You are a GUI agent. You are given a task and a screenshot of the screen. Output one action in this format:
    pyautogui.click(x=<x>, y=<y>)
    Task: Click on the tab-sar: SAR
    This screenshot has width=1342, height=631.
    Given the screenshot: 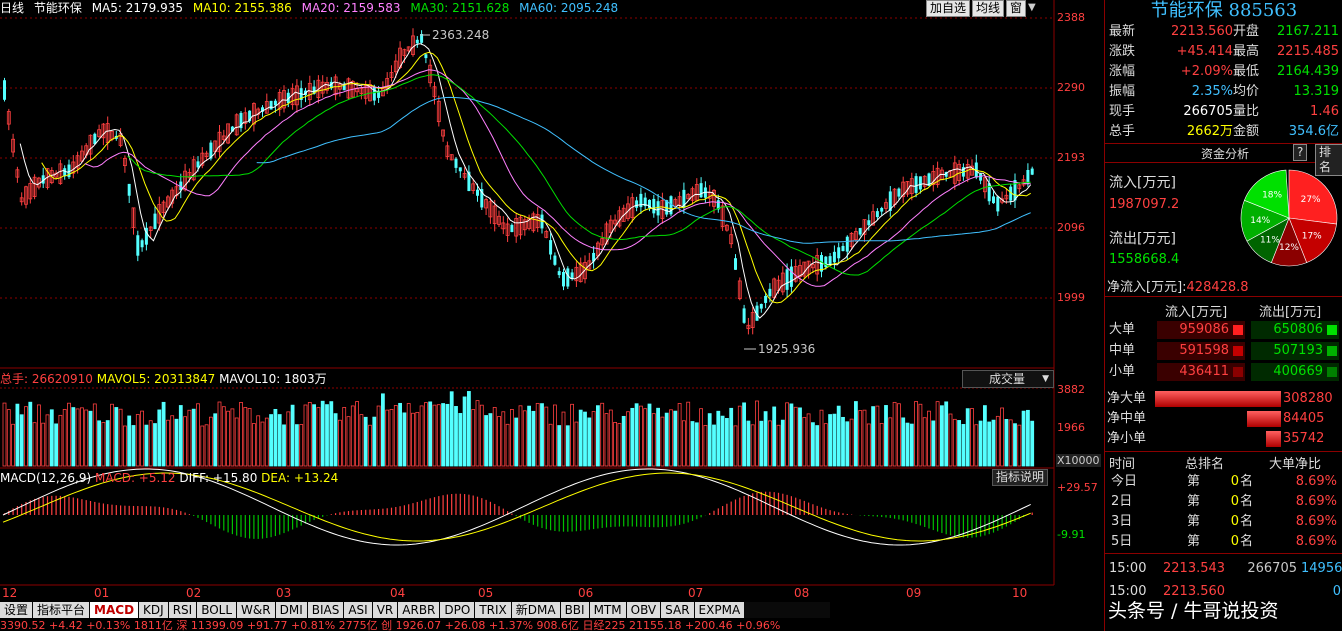 What is the action you would take?
    pyautogui.click(x=677, y=610)
    